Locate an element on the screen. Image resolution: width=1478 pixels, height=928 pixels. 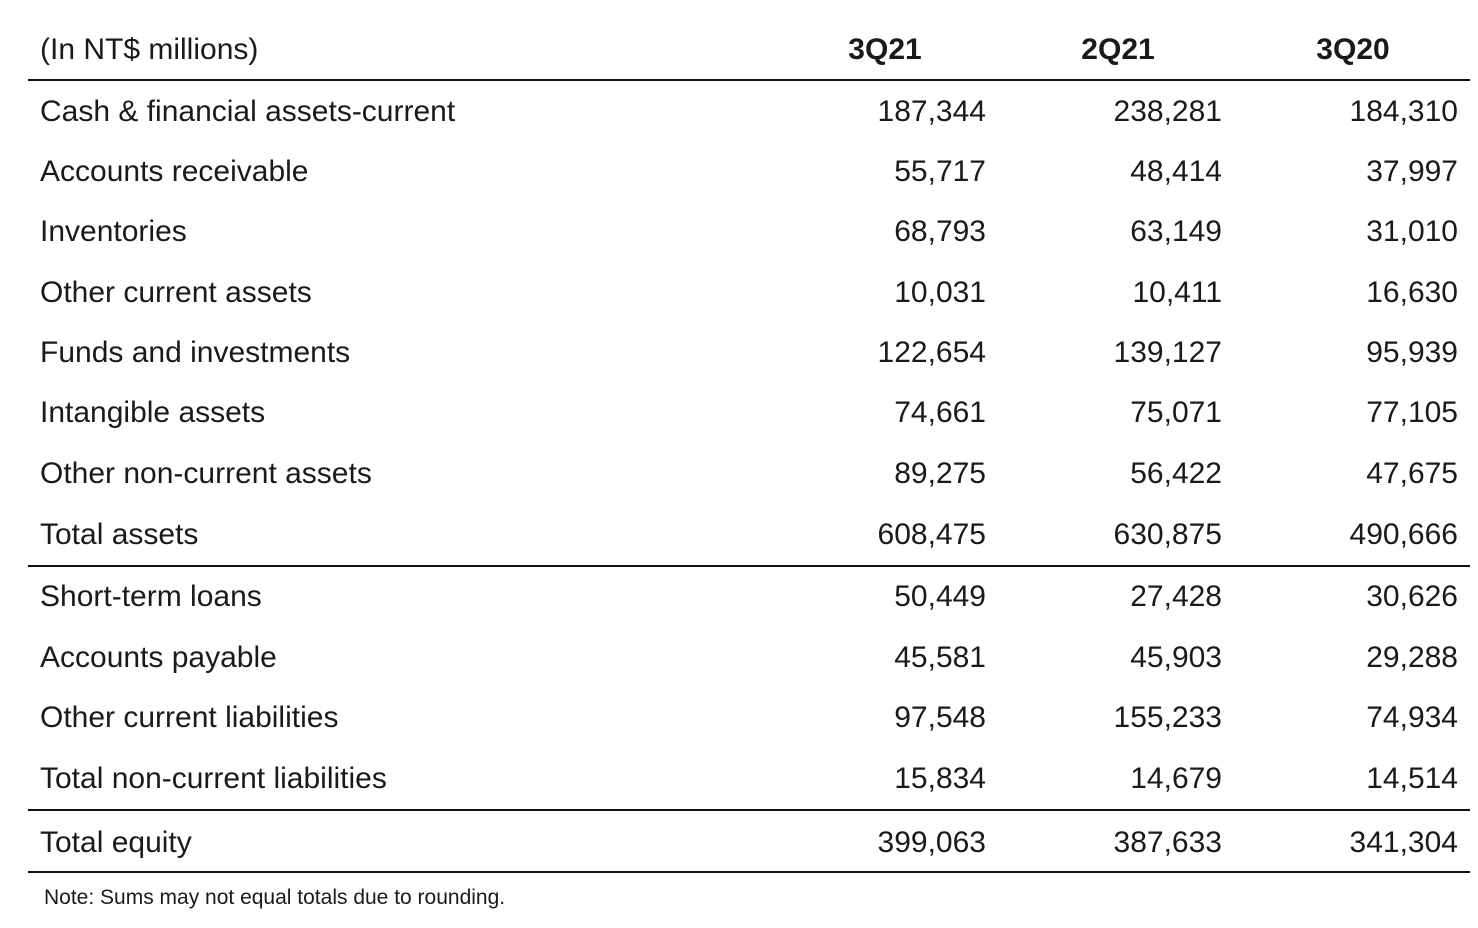
cell-value: 63,149 is located at coordinates (1176, 231).